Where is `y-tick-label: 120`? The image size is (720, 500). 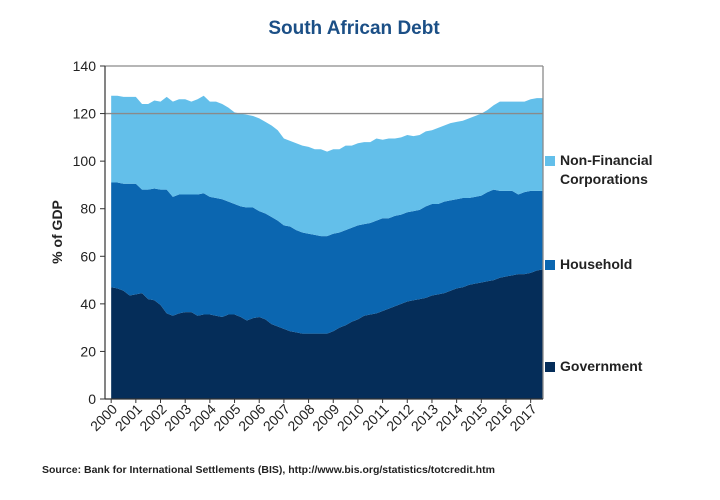
y-tick-label: 120 is located at coordinates (85, 114).